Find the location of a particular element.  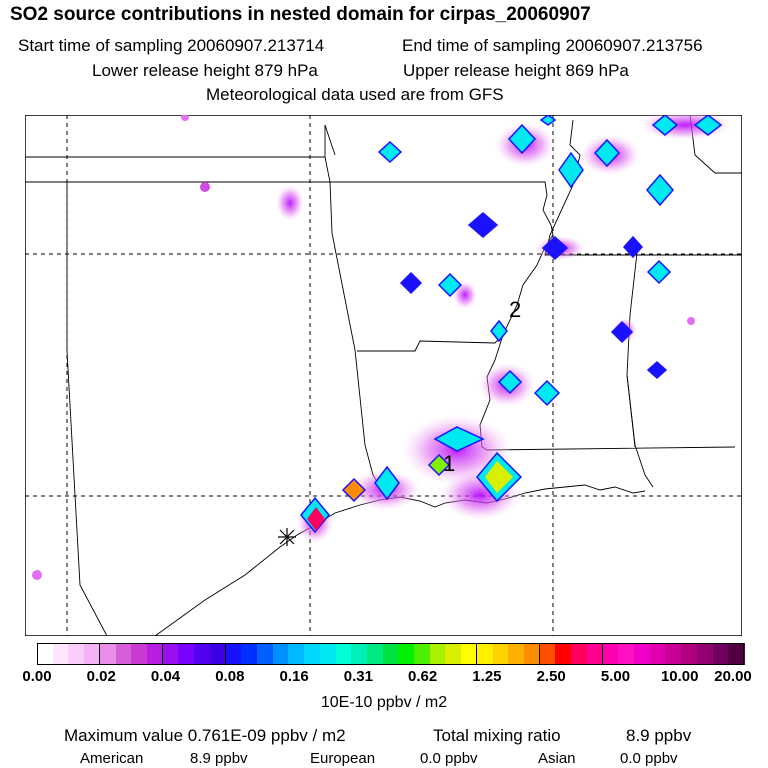

colorbar-tick-label: 0.08 is located at coordinates (230, 676).